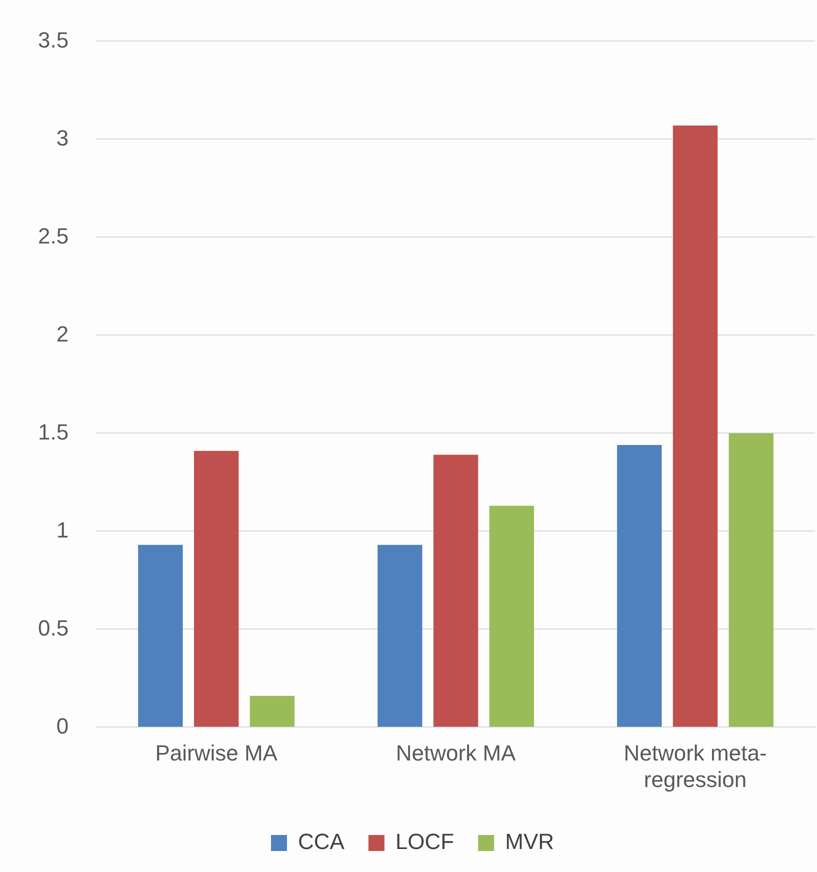 The width and height of the screenshot is (817, 872). What do you see at coordinates (62, 333) in the screenshot?
I see `y-tick-label: 2` at bounding box center [62, 333].